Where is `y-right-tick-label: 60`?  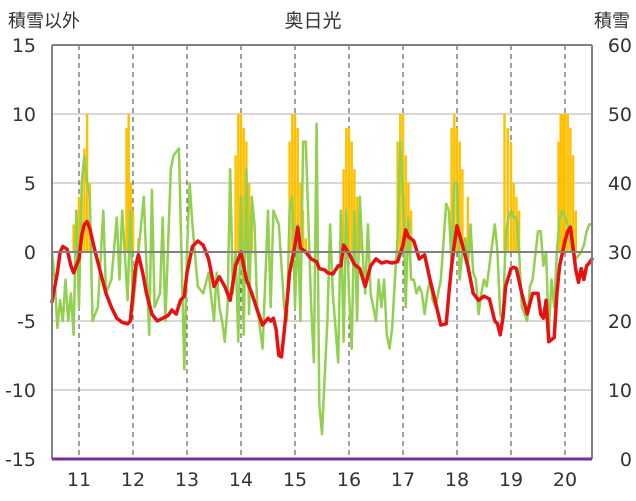 y-right-tick-label: 60 is located at coordinates (620, 46).